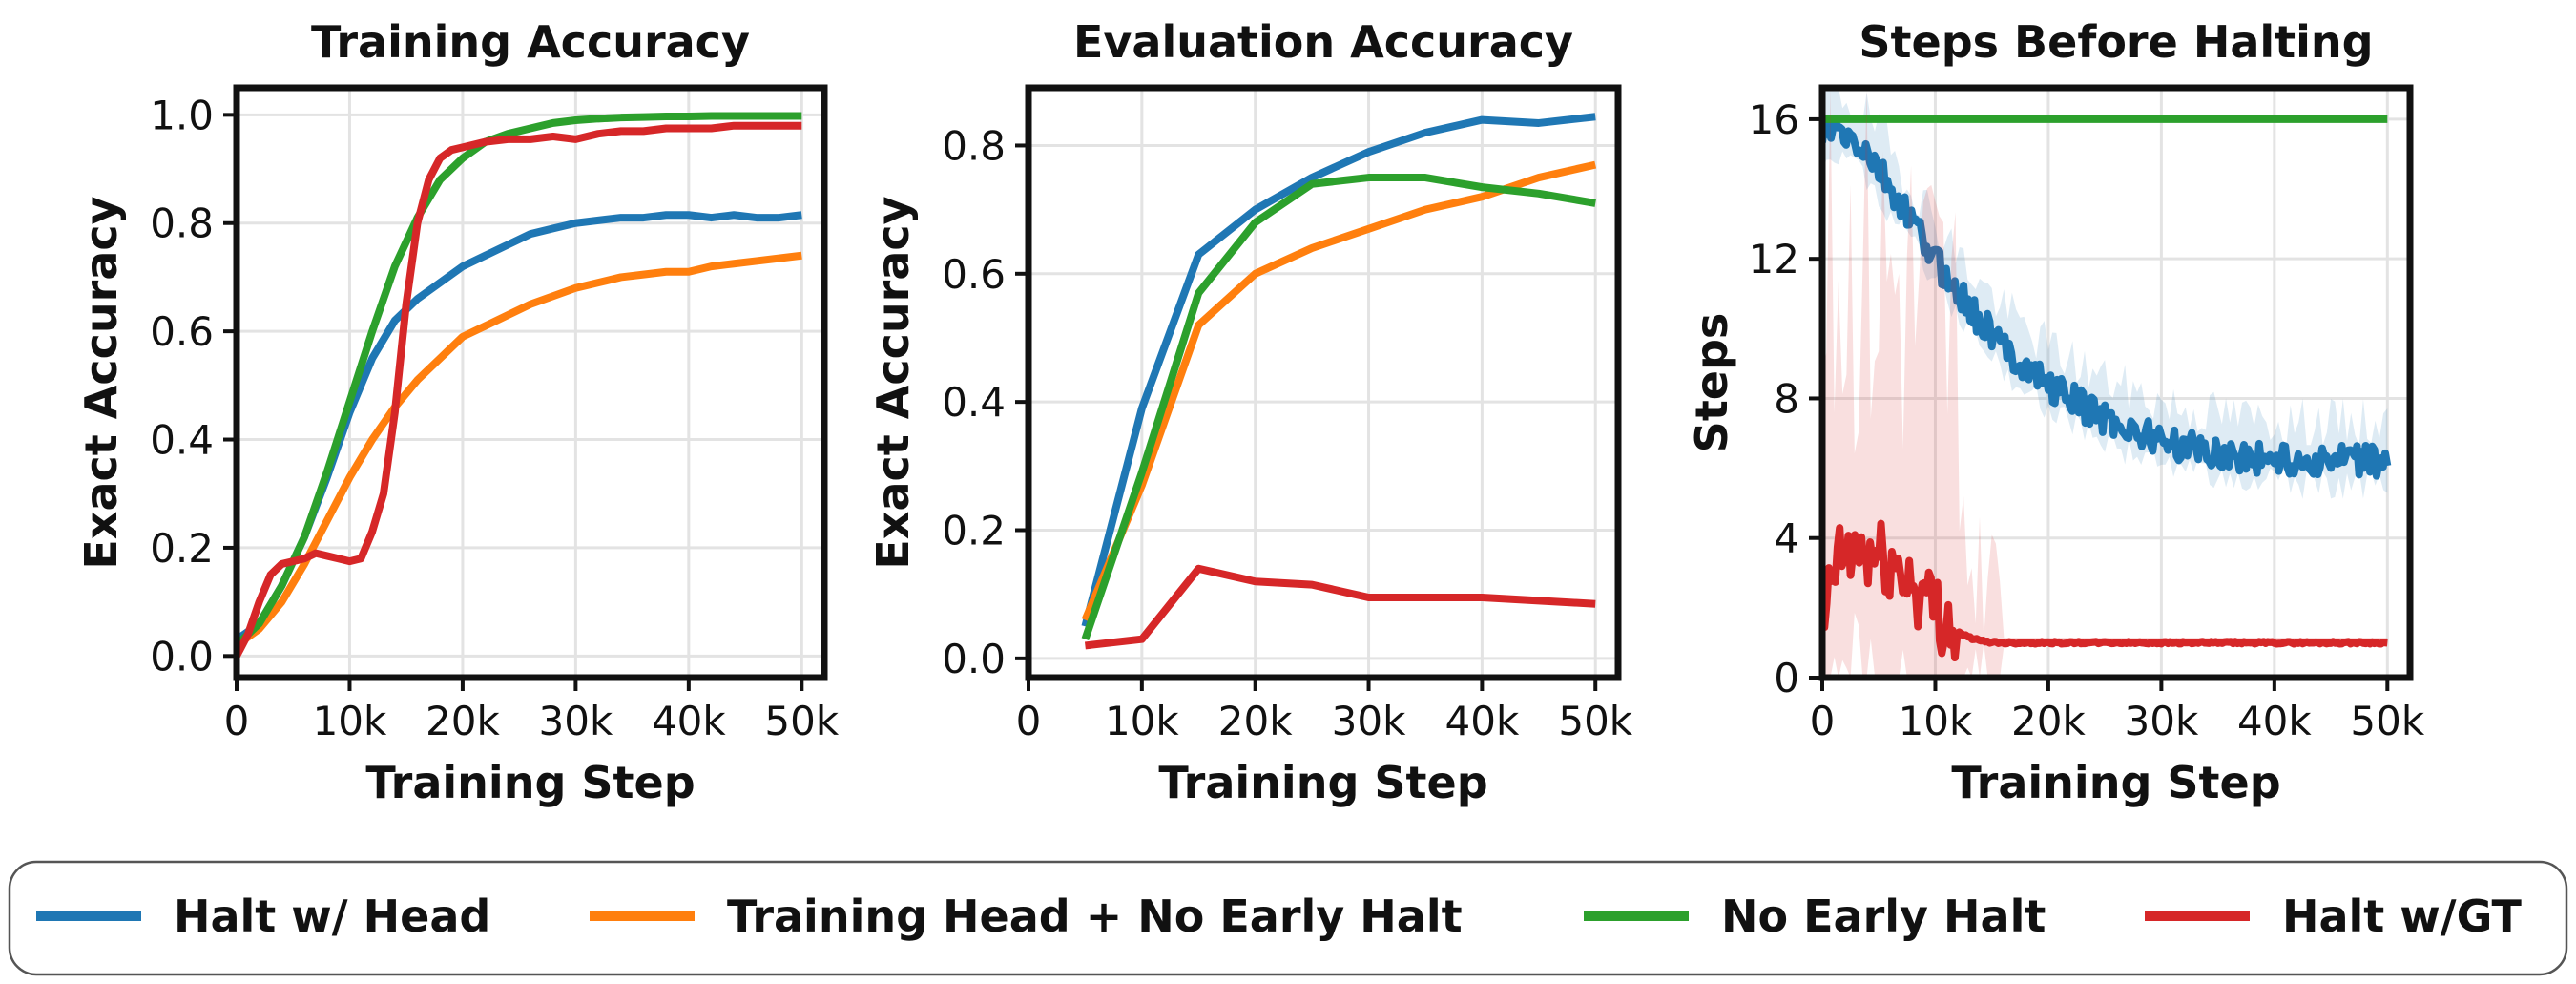 The width and height of the screenshot is (2576, 984). What do you see at coordinates (1095, 916) in the screenshot?
I see `legend-label-1: Training Head + No Early Halt` at bounding box center [1095, 916].